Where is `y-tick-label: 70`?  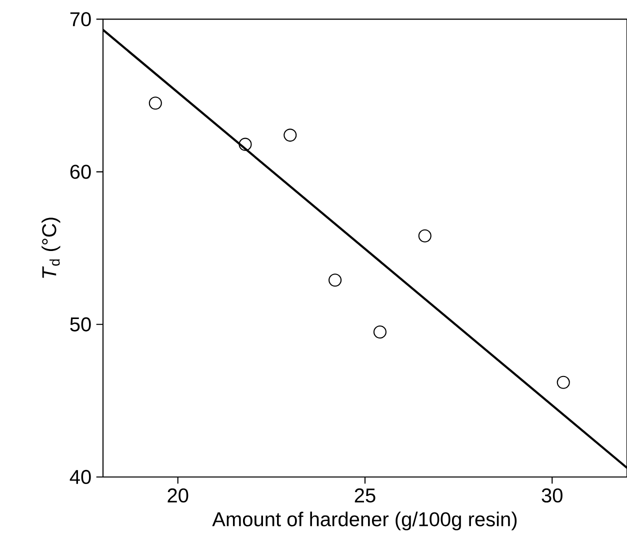 y-tick-label: 70 is located at coordinates (80, 19).